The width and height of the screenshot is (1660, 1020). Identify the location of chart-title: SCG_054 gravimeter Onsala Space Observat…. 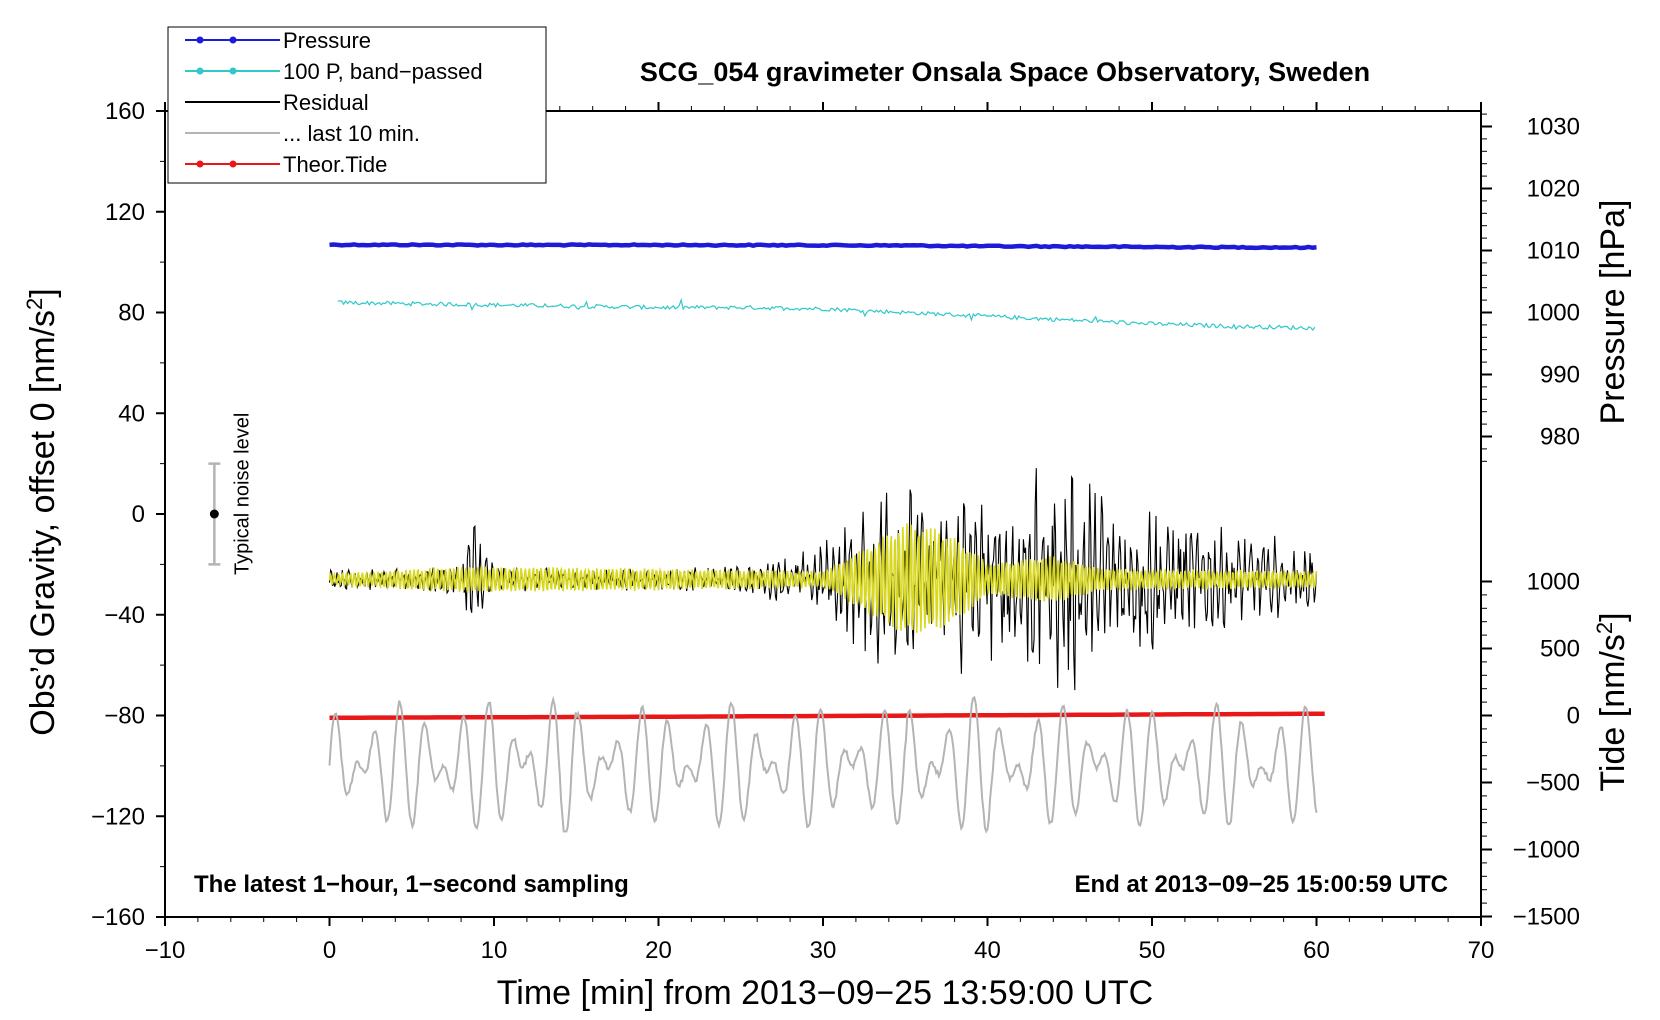
(1005, 72).